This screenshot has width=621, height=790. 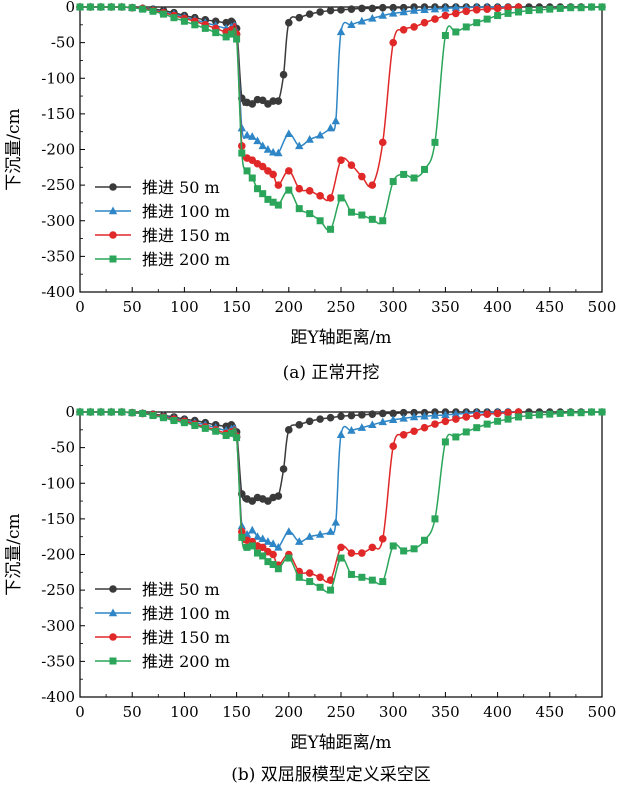 I want to click on x-tick-label: 150, so click(x=236, y=712).